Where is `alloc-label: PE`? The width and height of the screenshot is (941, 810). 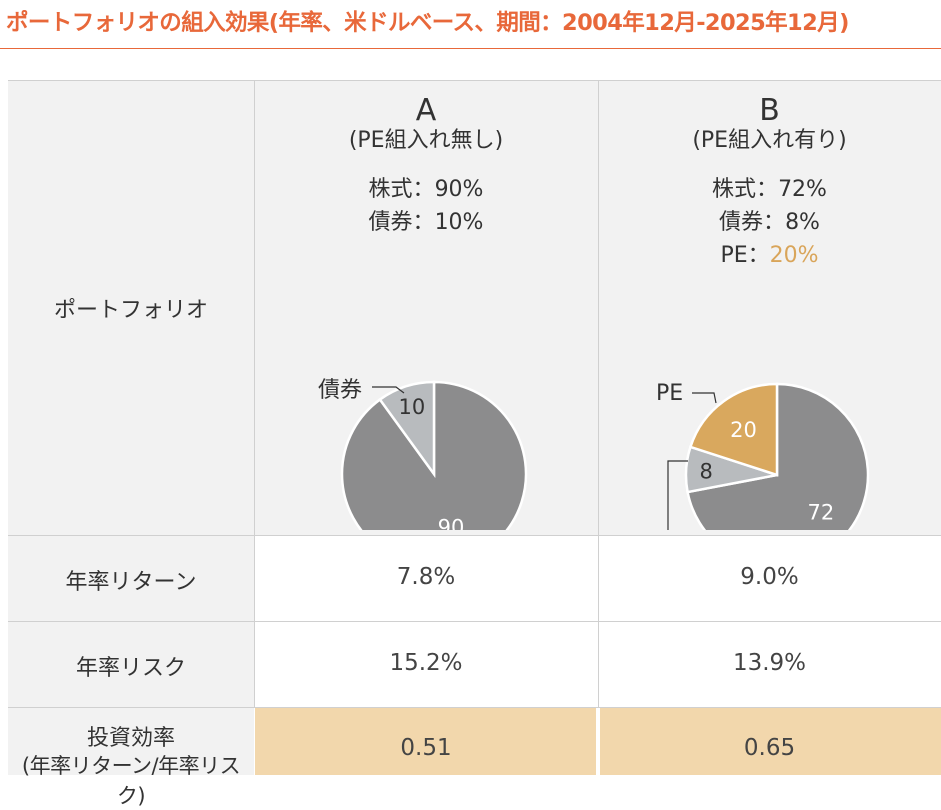 alloc-label: PE is located at coordinates (734, 255).